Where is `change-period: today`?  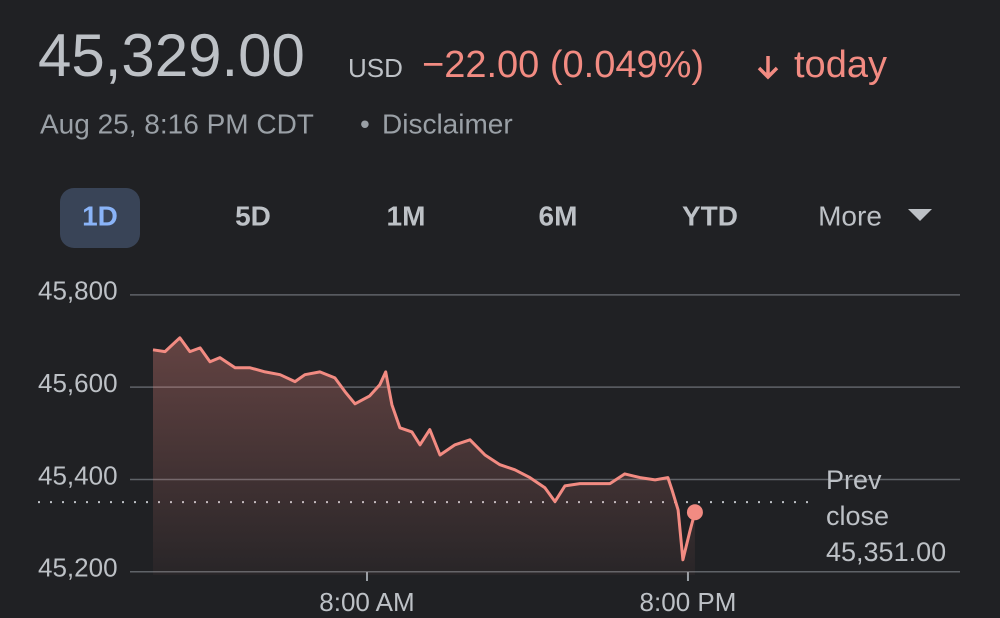 change-period: today is located at coordinates (840, 65).